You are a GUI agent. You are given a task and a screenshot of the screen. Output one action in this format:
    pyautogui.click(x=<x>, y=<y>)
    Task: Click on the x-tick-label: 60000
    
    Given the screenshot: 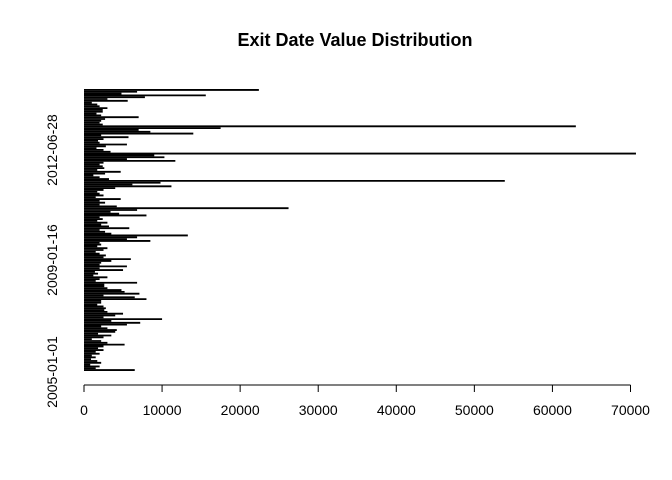 What is the action you would take?
    pyautogui.click(x=552, y=410)
    